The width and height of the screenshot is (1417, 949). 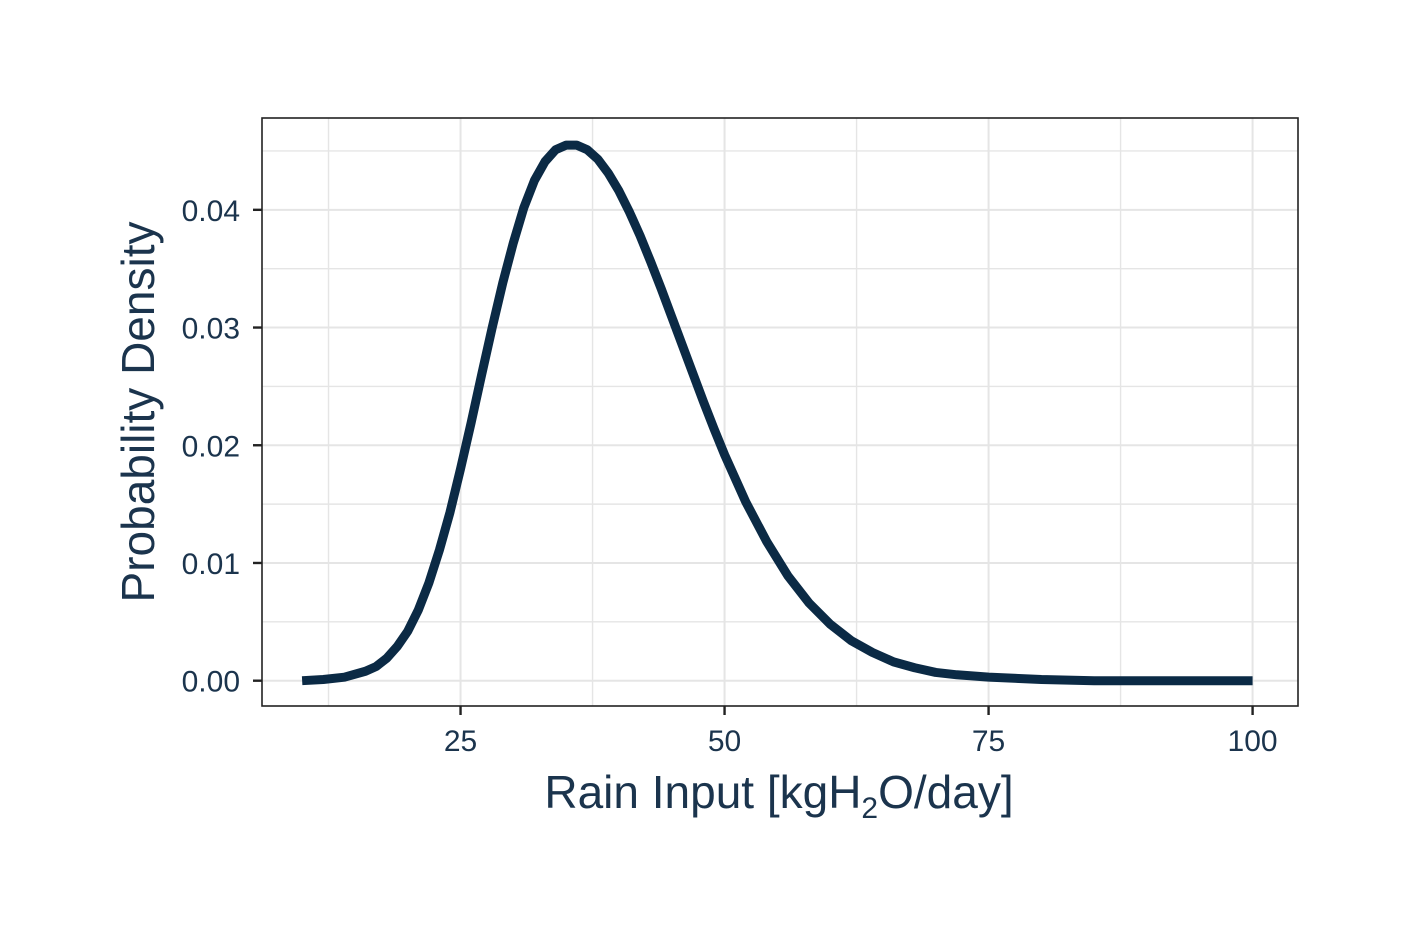 What do you see at coordinates (211, 329) in the screenshot?
I see `y-tick-label: 0.03` at bounding box center [211, 329].